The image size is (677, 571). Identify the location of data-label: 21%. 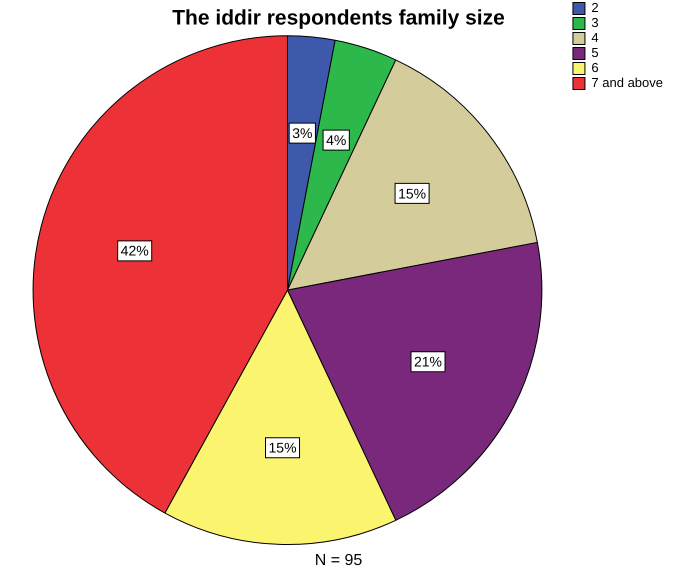
(428, 362).